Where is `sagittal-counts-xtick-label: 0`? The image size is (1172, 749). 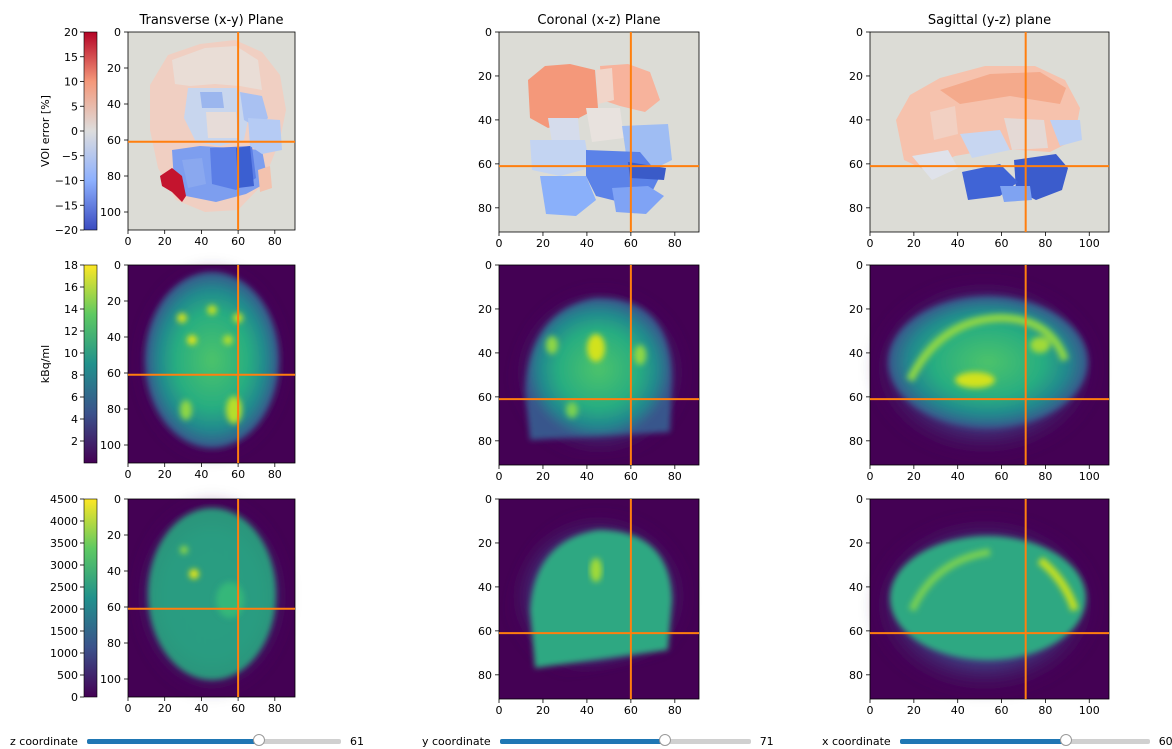
sagittal-counts-xtick-label: 0 is located at coordinates (870, 710).